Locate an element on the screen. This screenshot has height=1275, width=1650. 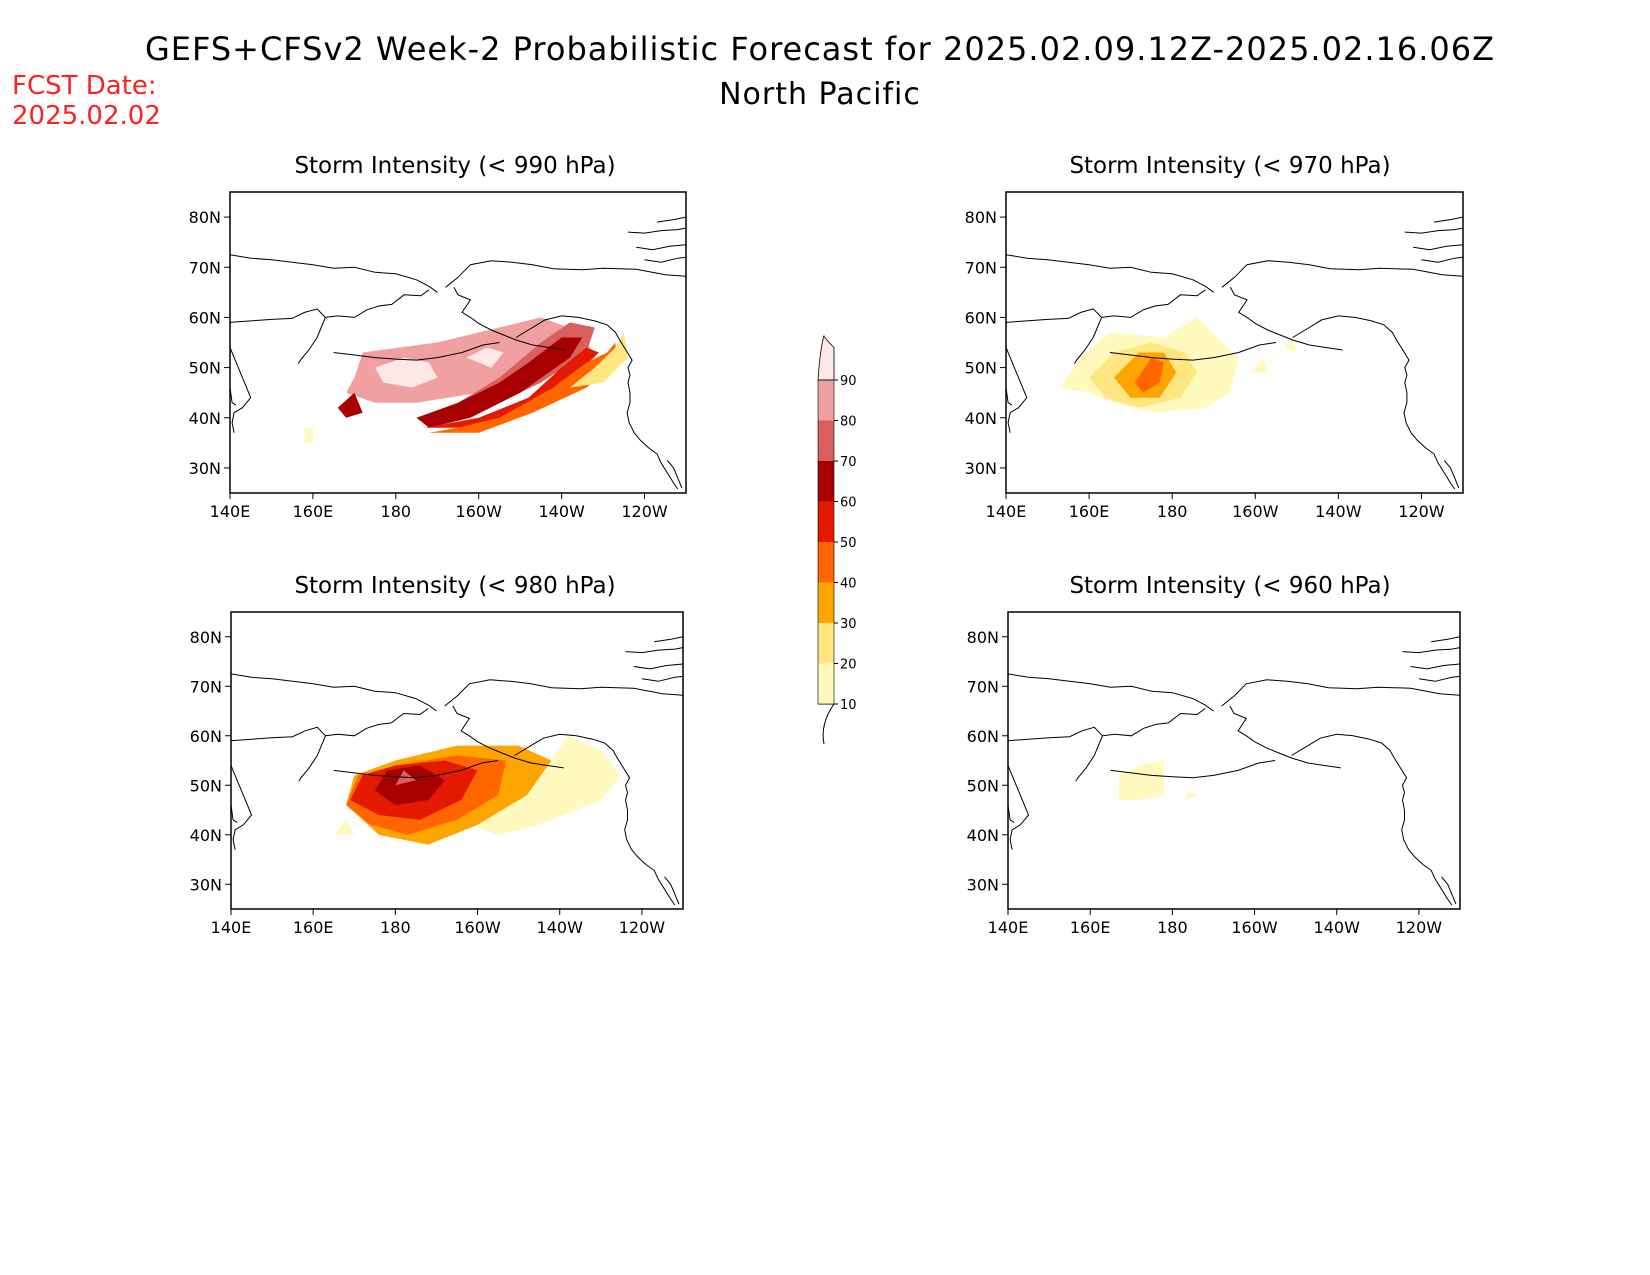
panel-title: Storm Intensity (< 980 hPa) is located at coordinates (454, 586).